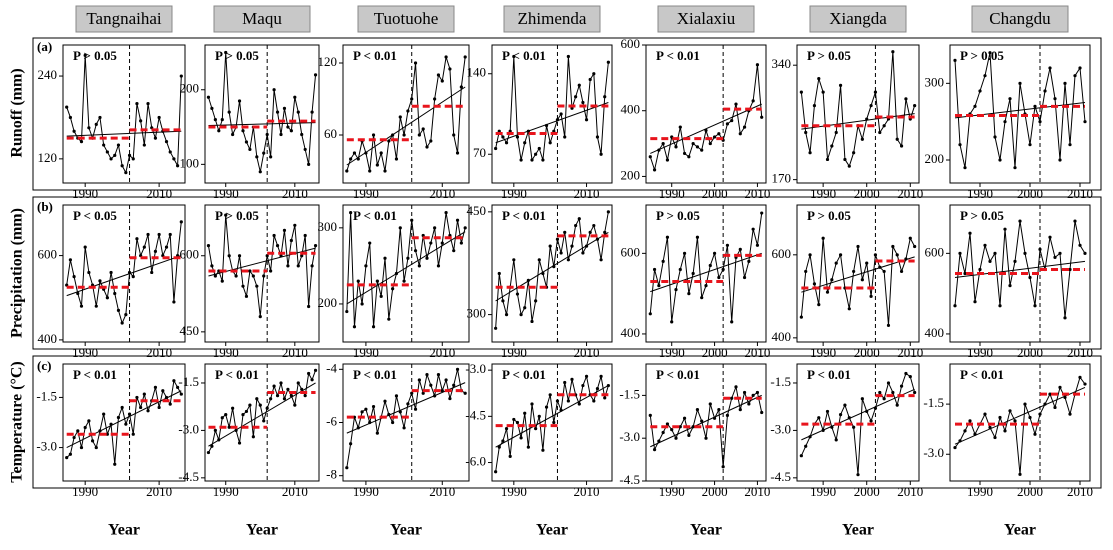  I want to click on y-tick-label: 170, so click(782, 178).